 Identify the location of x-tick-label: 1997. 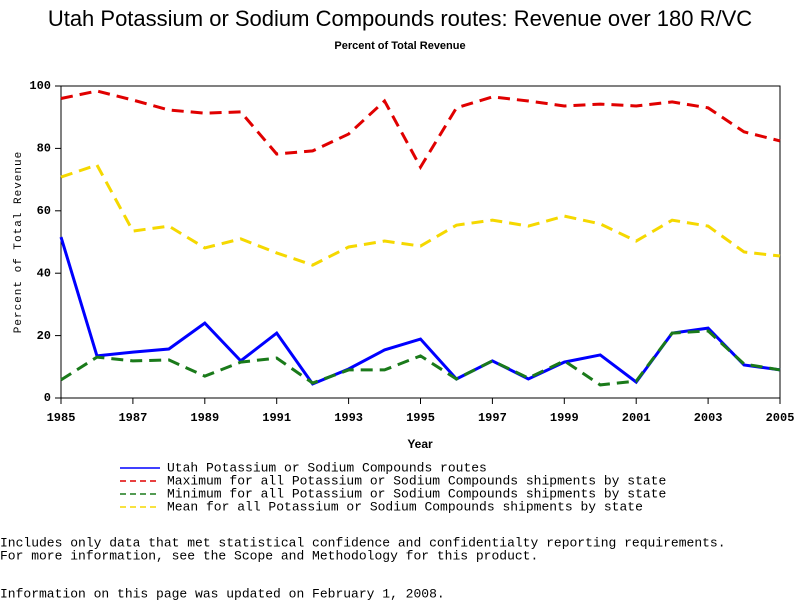
(492, 418).